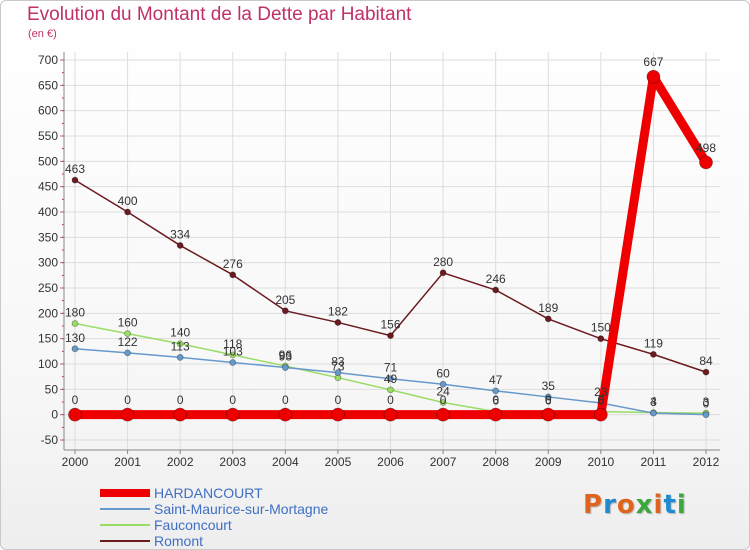 The image size is (750, 550). What do you see at coordinates (653, 343) in the screenshot?
I see `data-label-romont: 119` at bounding box center [653, 343].